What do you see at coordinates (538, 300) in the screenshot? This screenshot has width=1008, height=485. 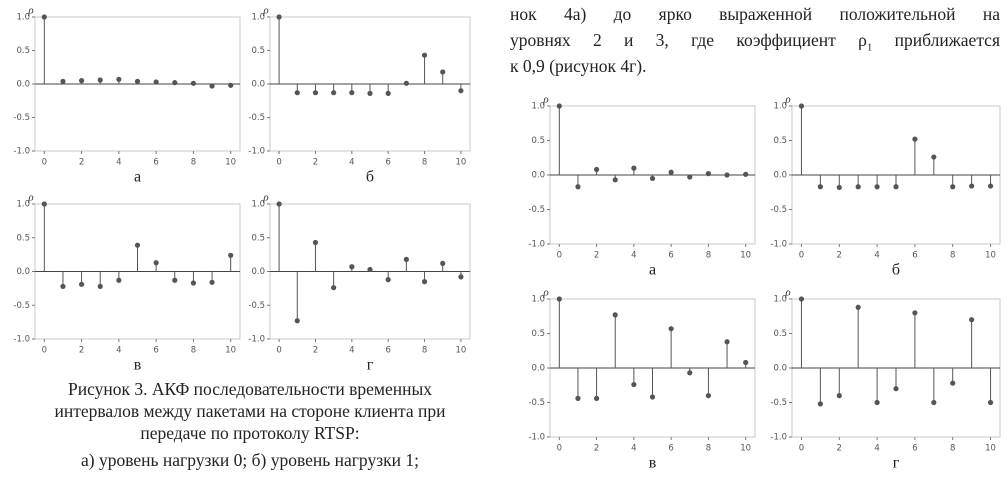 I see `y-tick-label: 1.0` at bounding box center [538, 300].